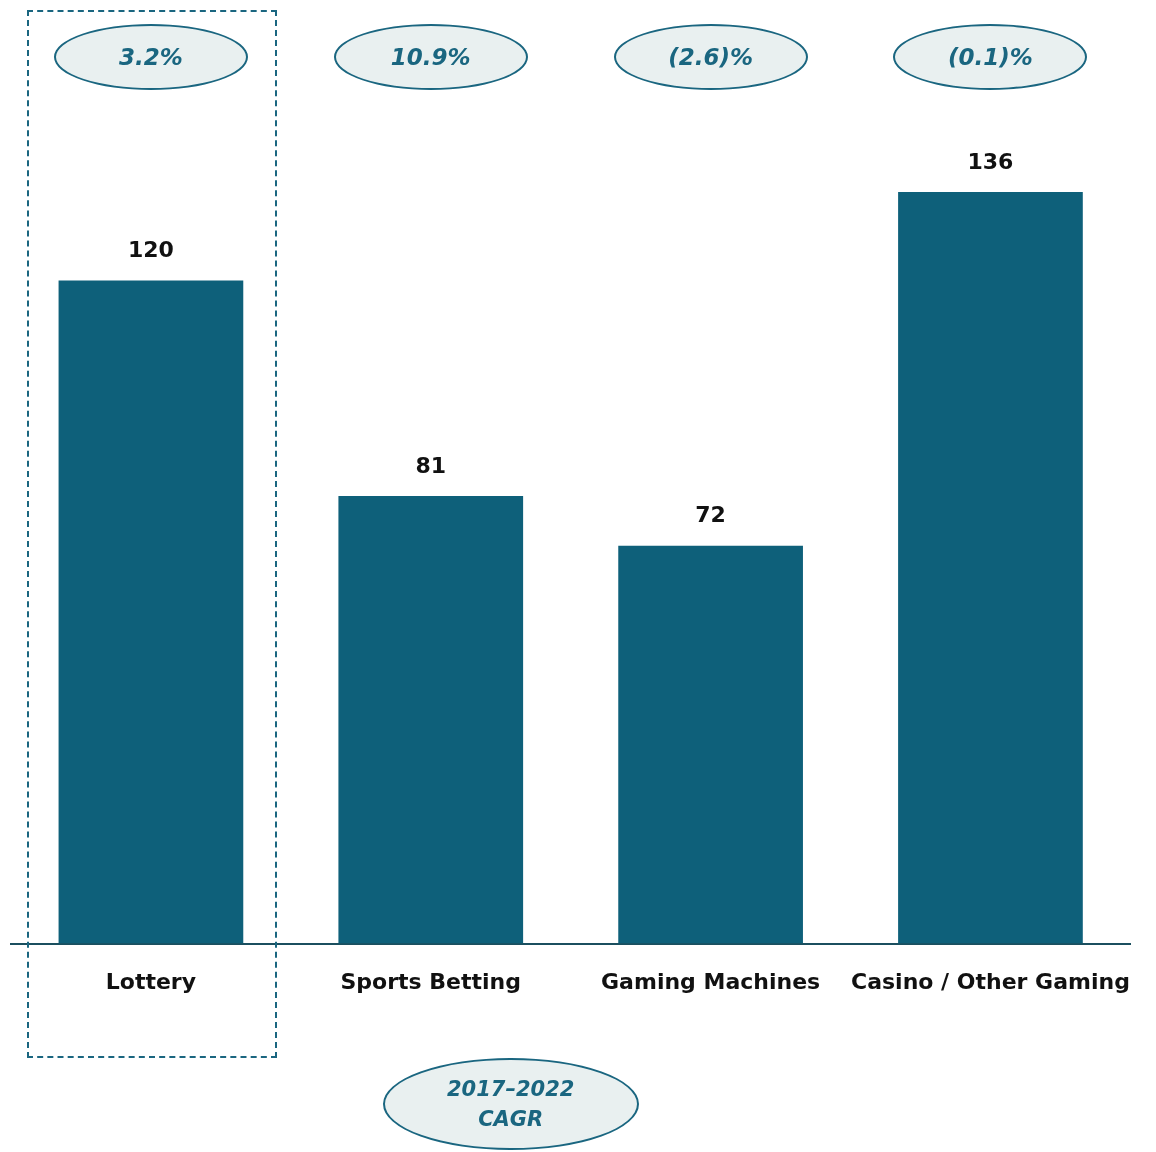  What do you see at coordinates (990, 981) in the screenshot?
I see `x-tick-label: Casino / Other Gaming` at bounding box center [990, 981].